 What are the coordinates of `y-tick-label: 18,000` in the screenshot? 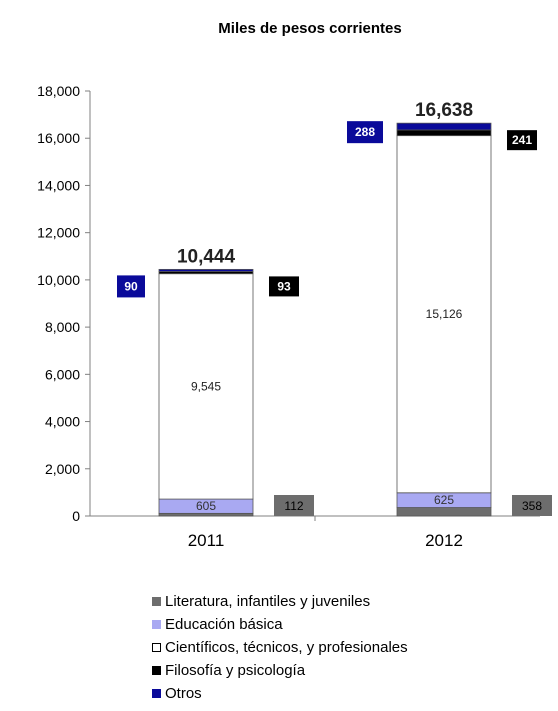 It's located at (58, 91).